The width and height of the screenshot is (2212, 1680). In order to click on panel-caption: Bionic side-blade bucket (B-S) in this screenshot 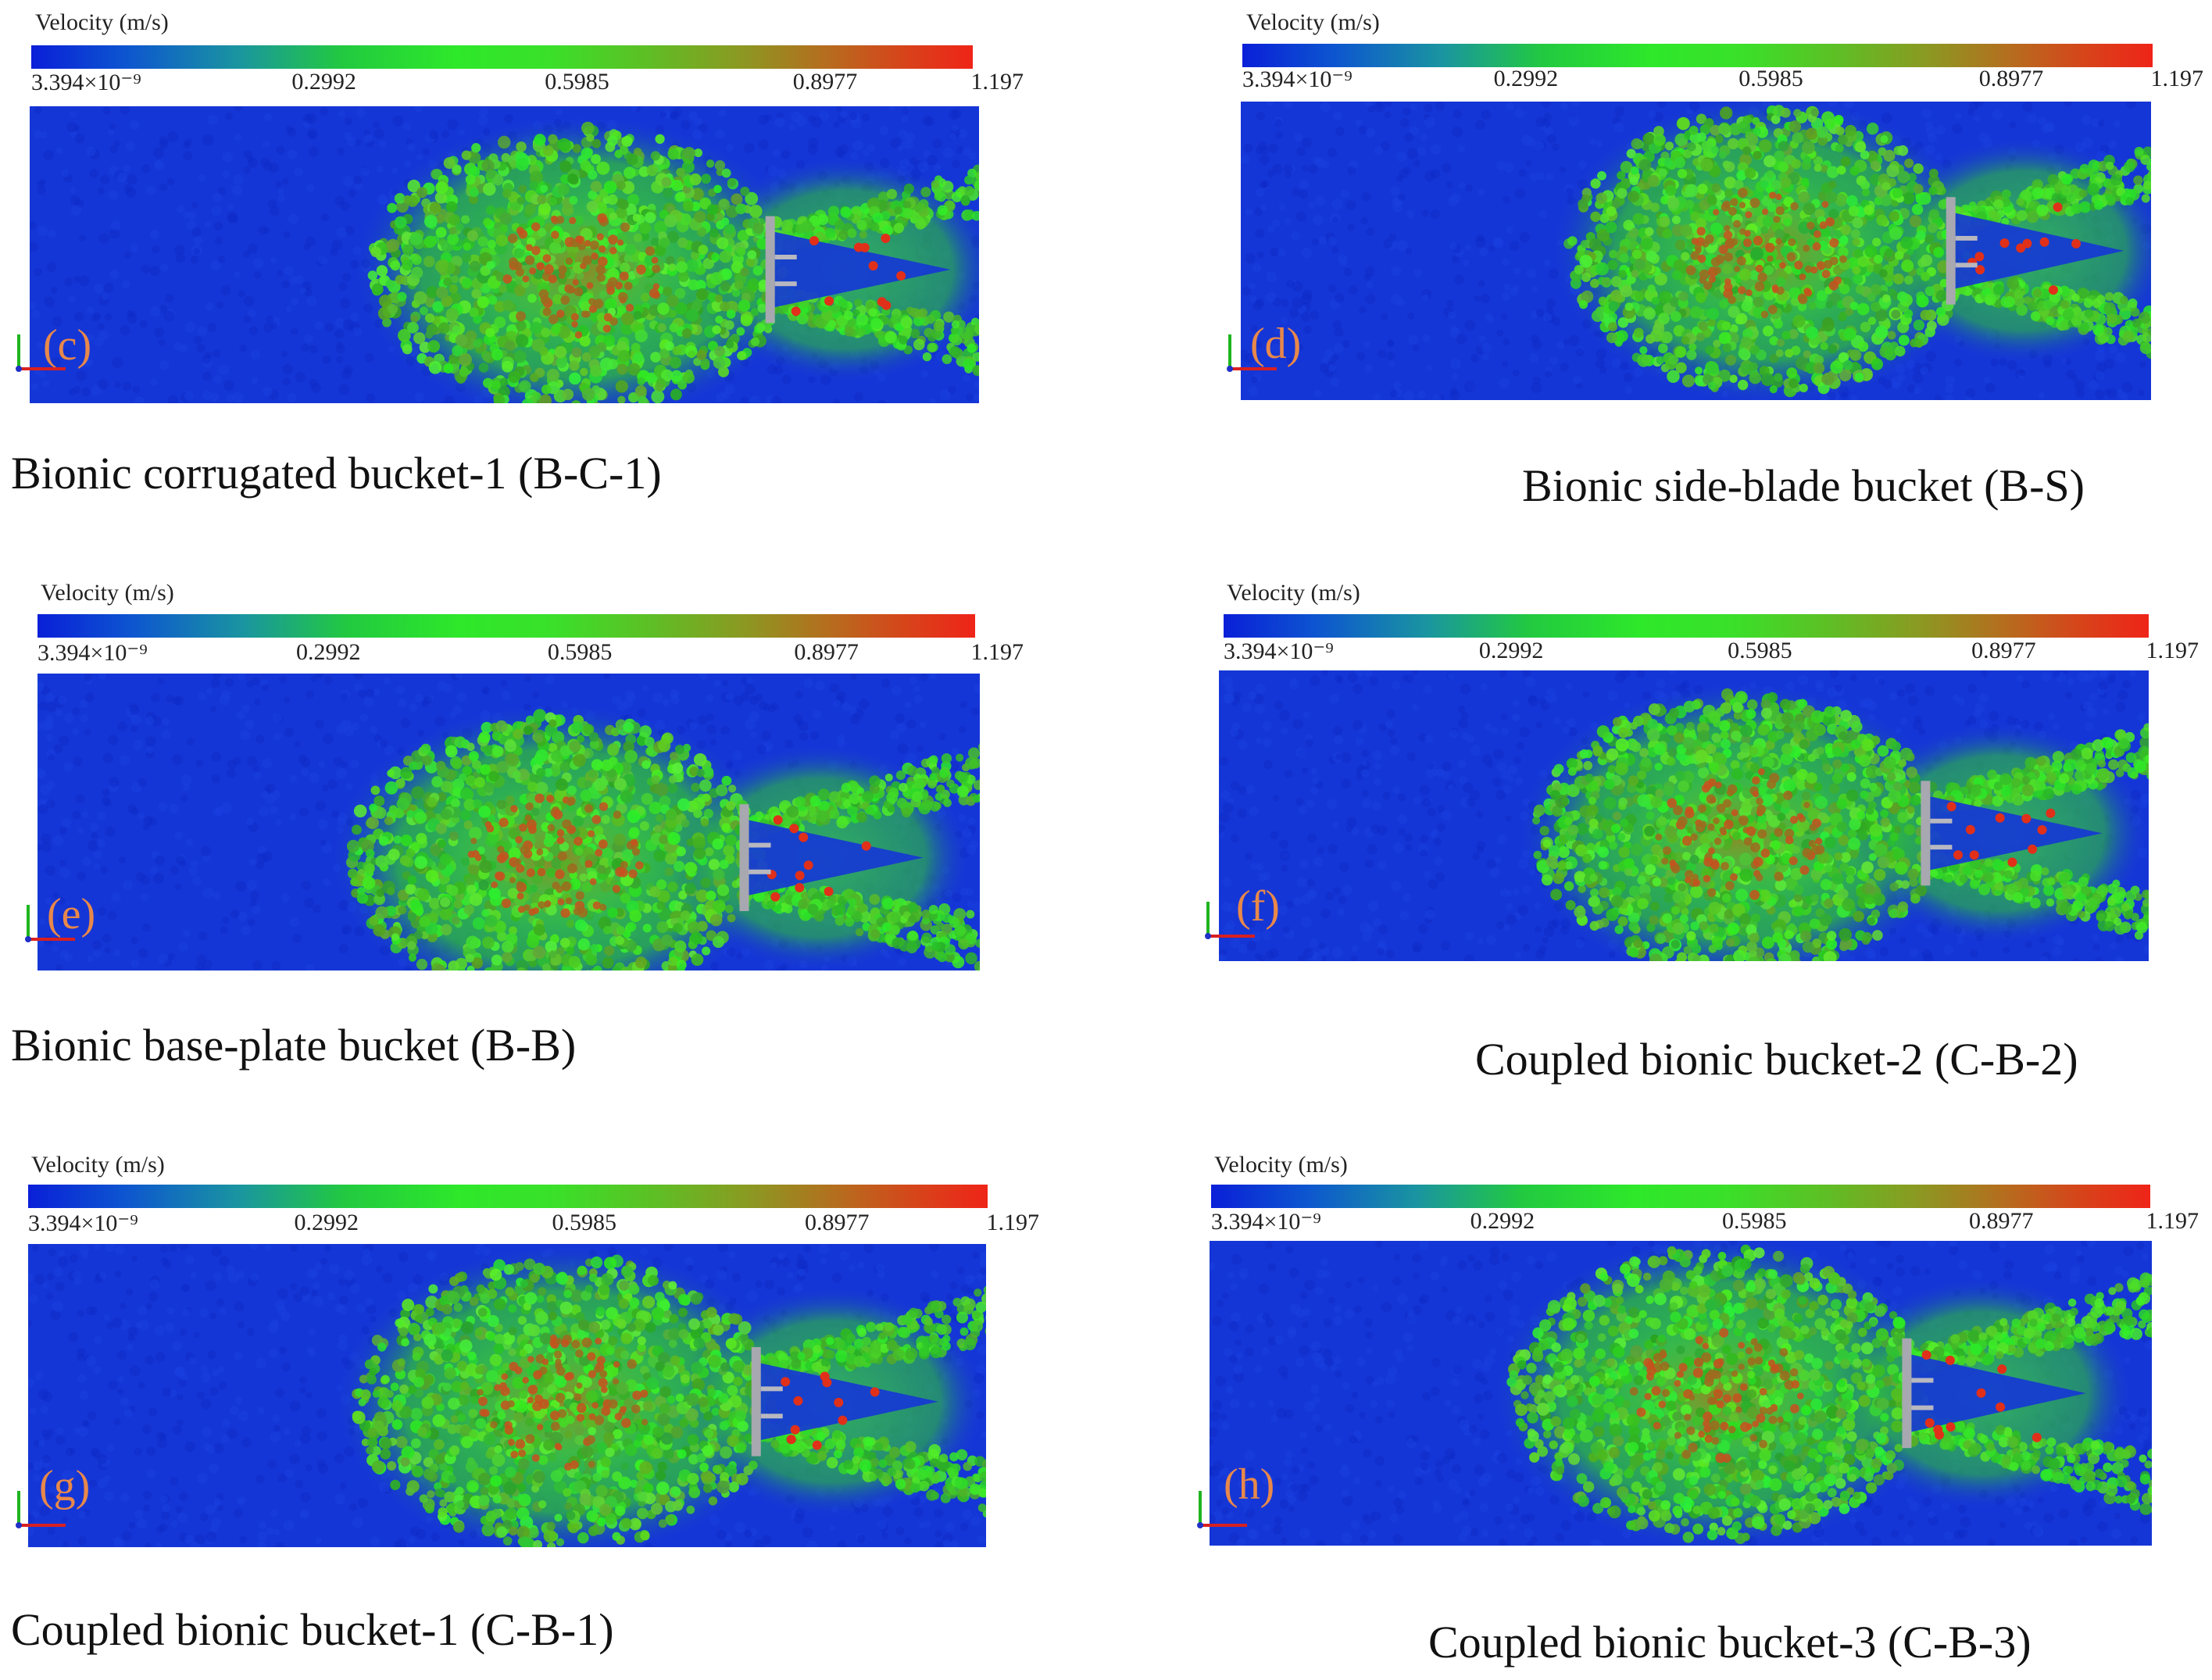, I will do `click(1803, 485)`.